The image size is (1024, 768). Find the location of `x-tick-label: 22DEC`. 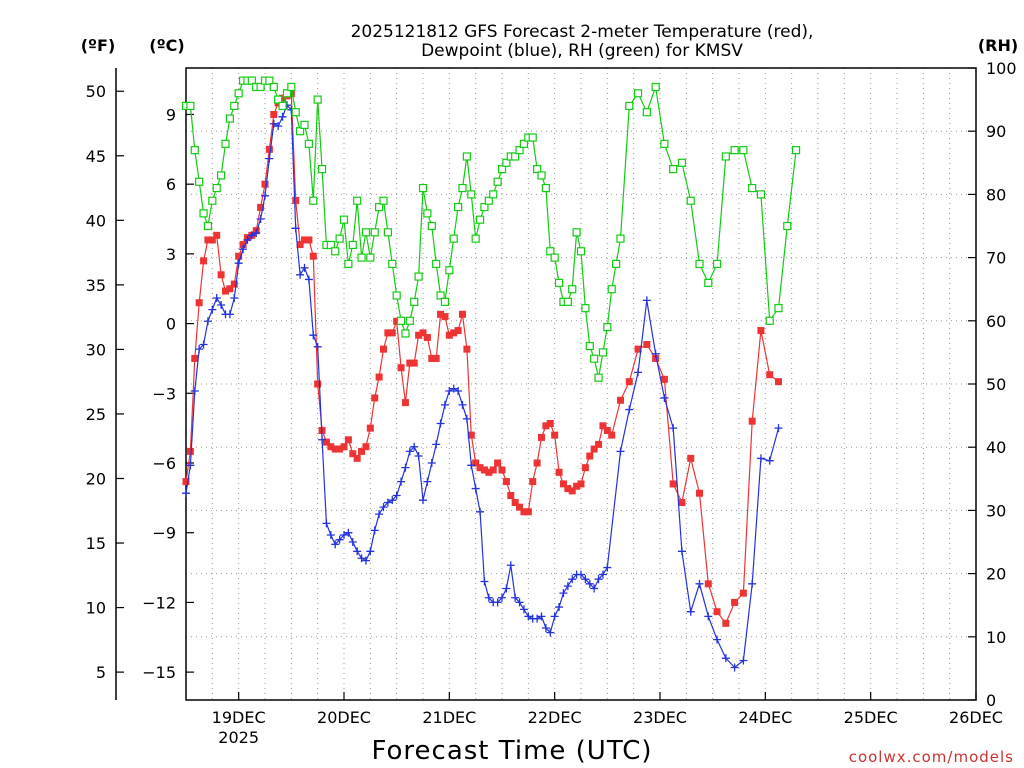

x-tick-label: 22DEC is located at coordinates (555, 717).